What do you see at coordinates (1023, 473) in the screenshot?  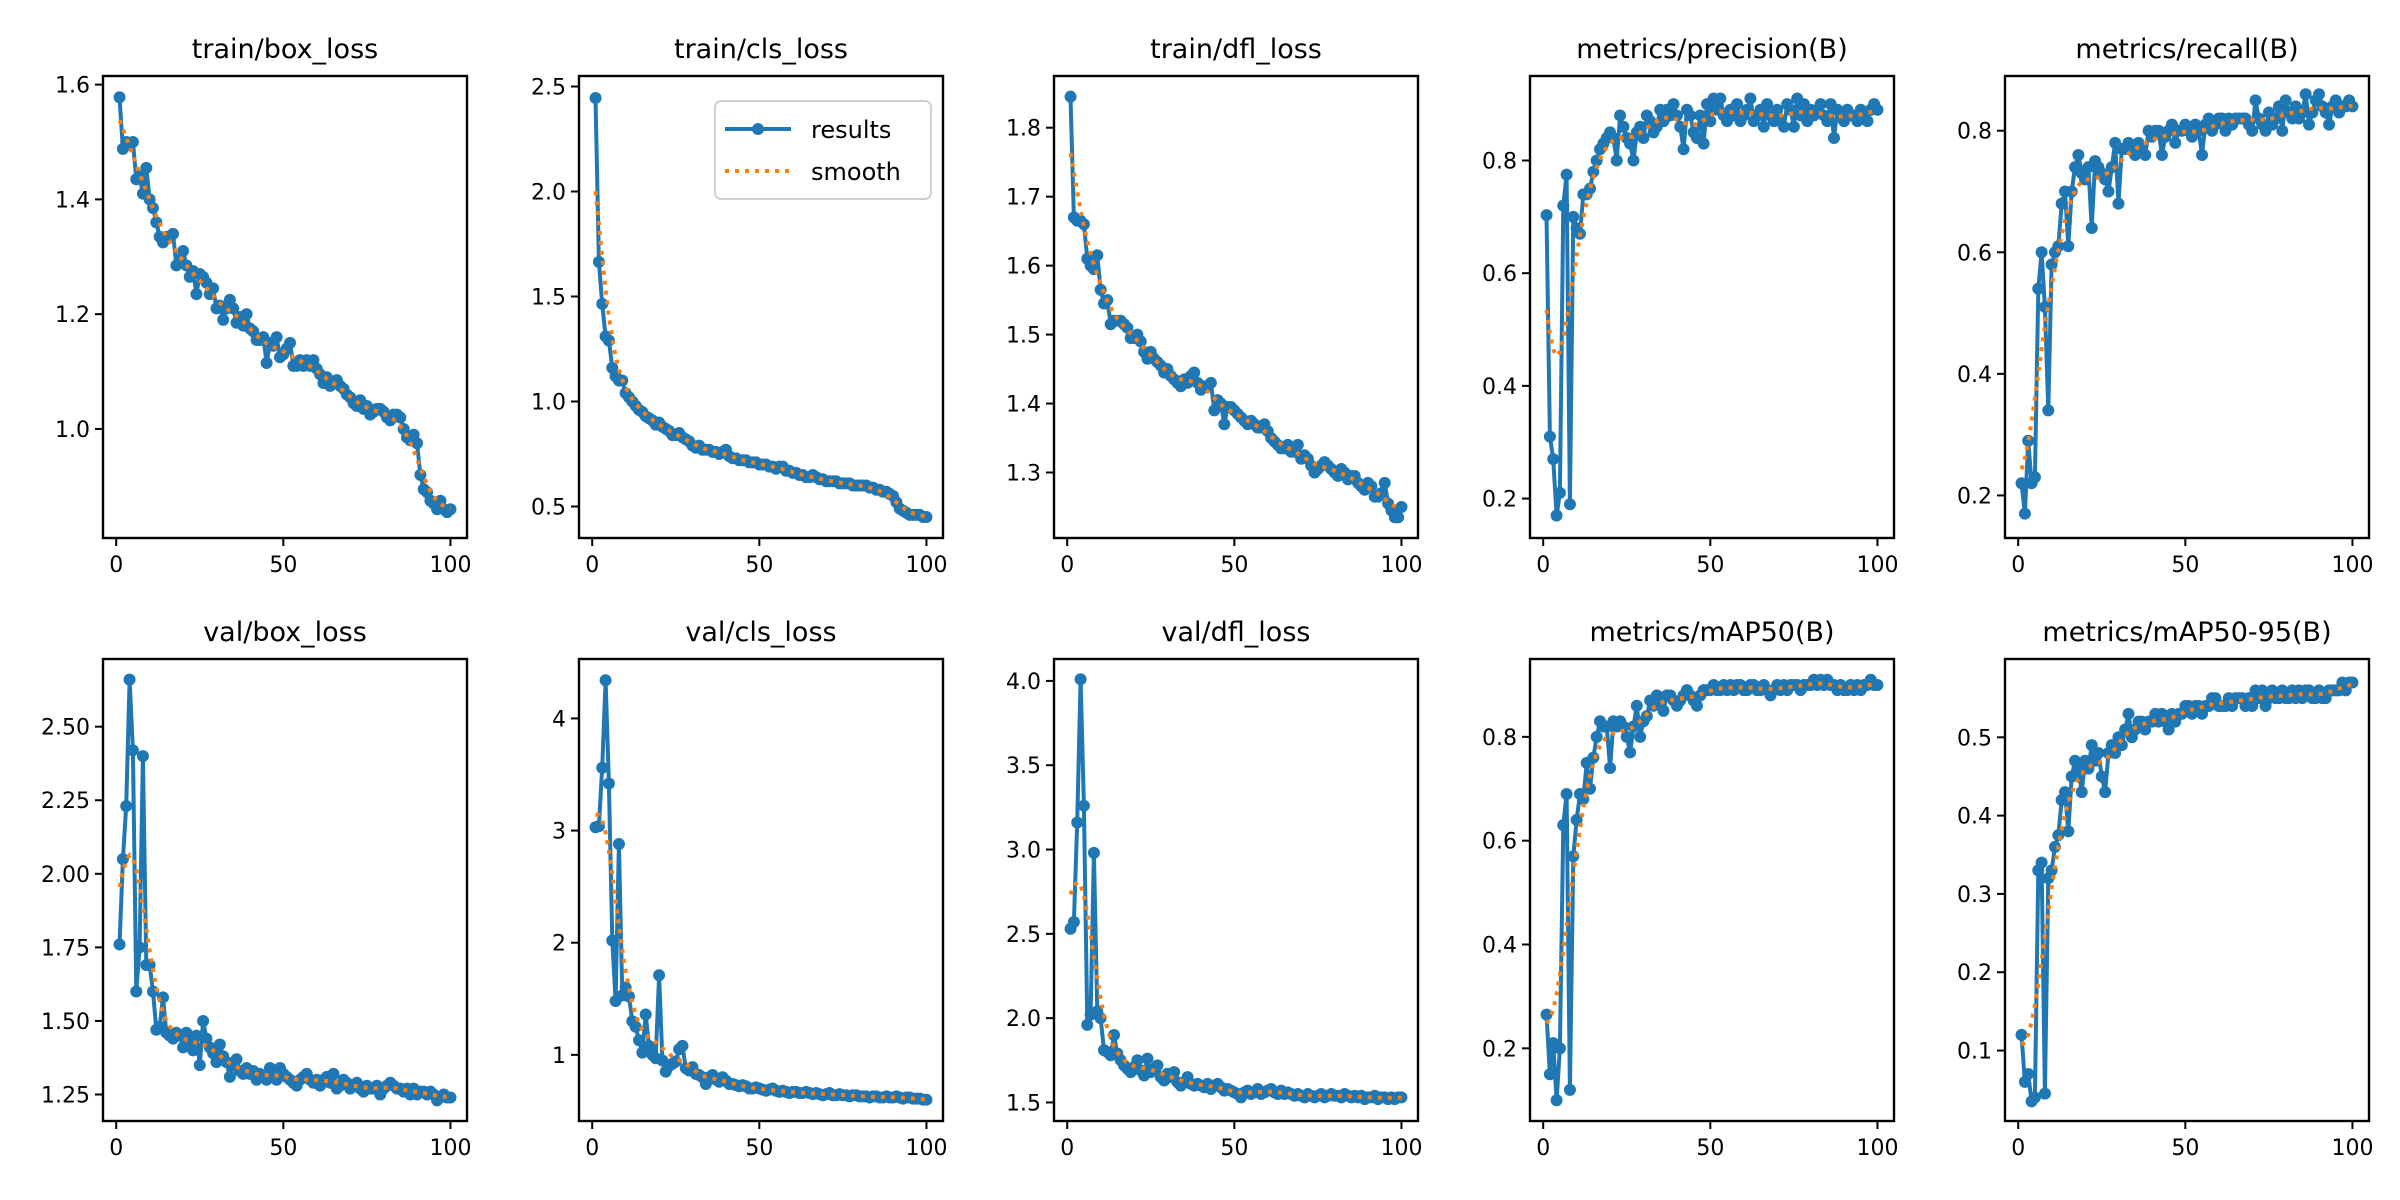 I see `y-tick-label: 1.3` at bounding box center [1023, 473].